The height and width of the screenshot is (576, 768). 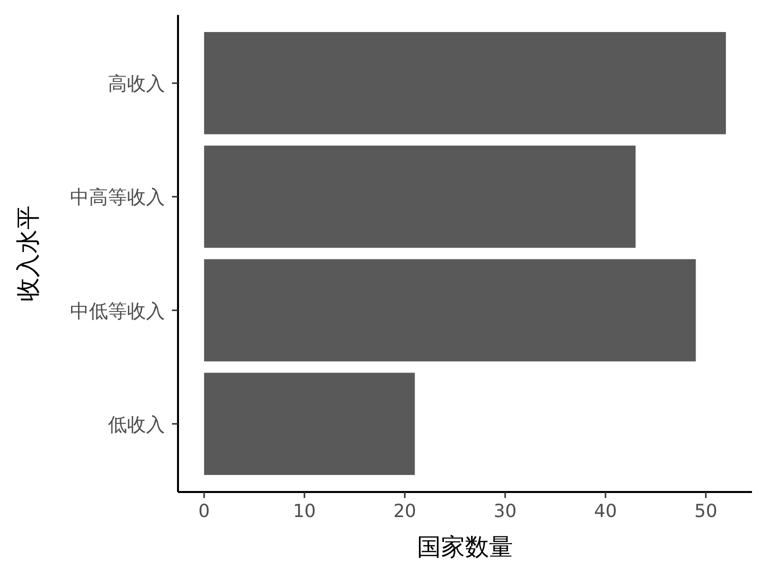 I want to click on x-tick-label: 0, so click(x=204, y=511).